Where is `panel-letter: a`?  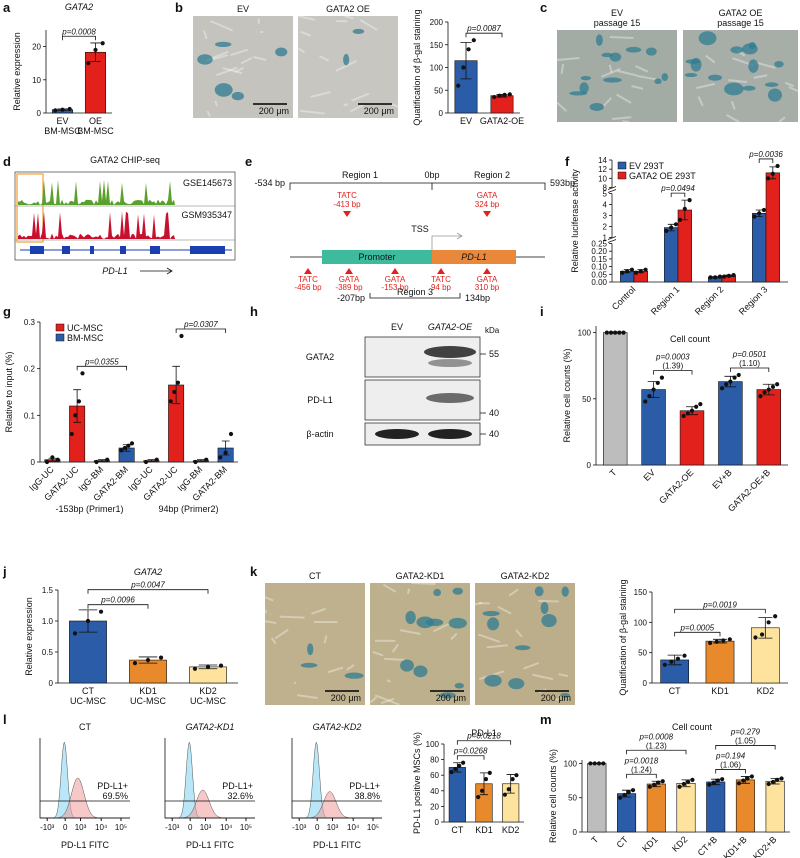
panel-letter: a is located at coordinates (7, 7).